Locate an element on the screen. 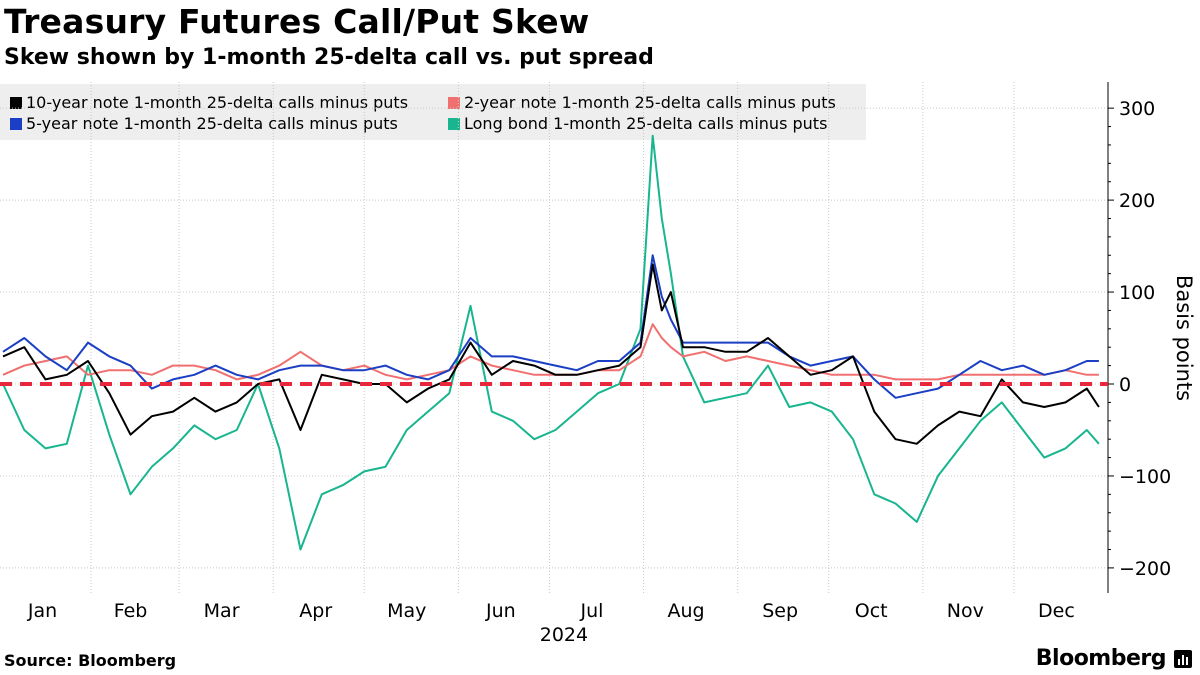 The width and height of the screenshot is (1200, 675). legend-swatch-long-bond is located at coordinates (454, 124).